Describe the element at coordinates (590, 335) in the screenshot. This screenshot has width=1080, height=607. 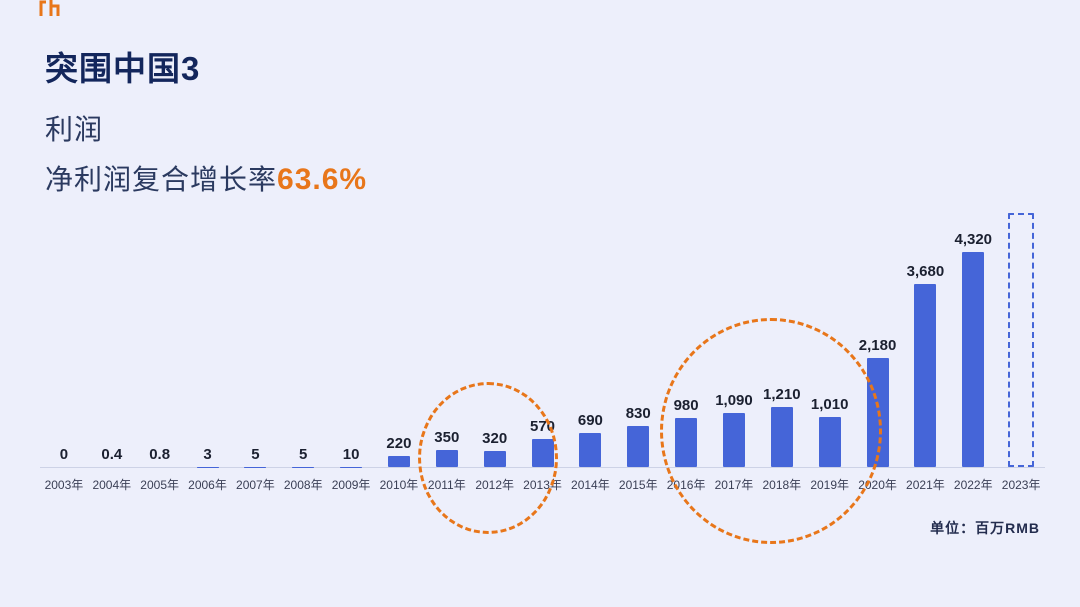
I see `bar-column: 690` at that location.